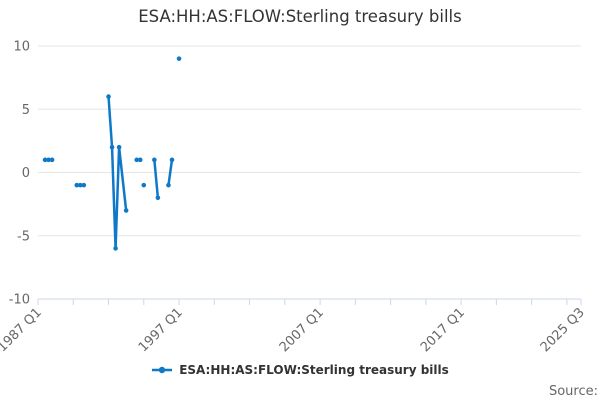 Image resolution: width=600 pixels, height=400 pixels. Describe the element at coordinates (161, 328) in the screenshot. I see `x-axis-label: 1997 Q1` at that location.